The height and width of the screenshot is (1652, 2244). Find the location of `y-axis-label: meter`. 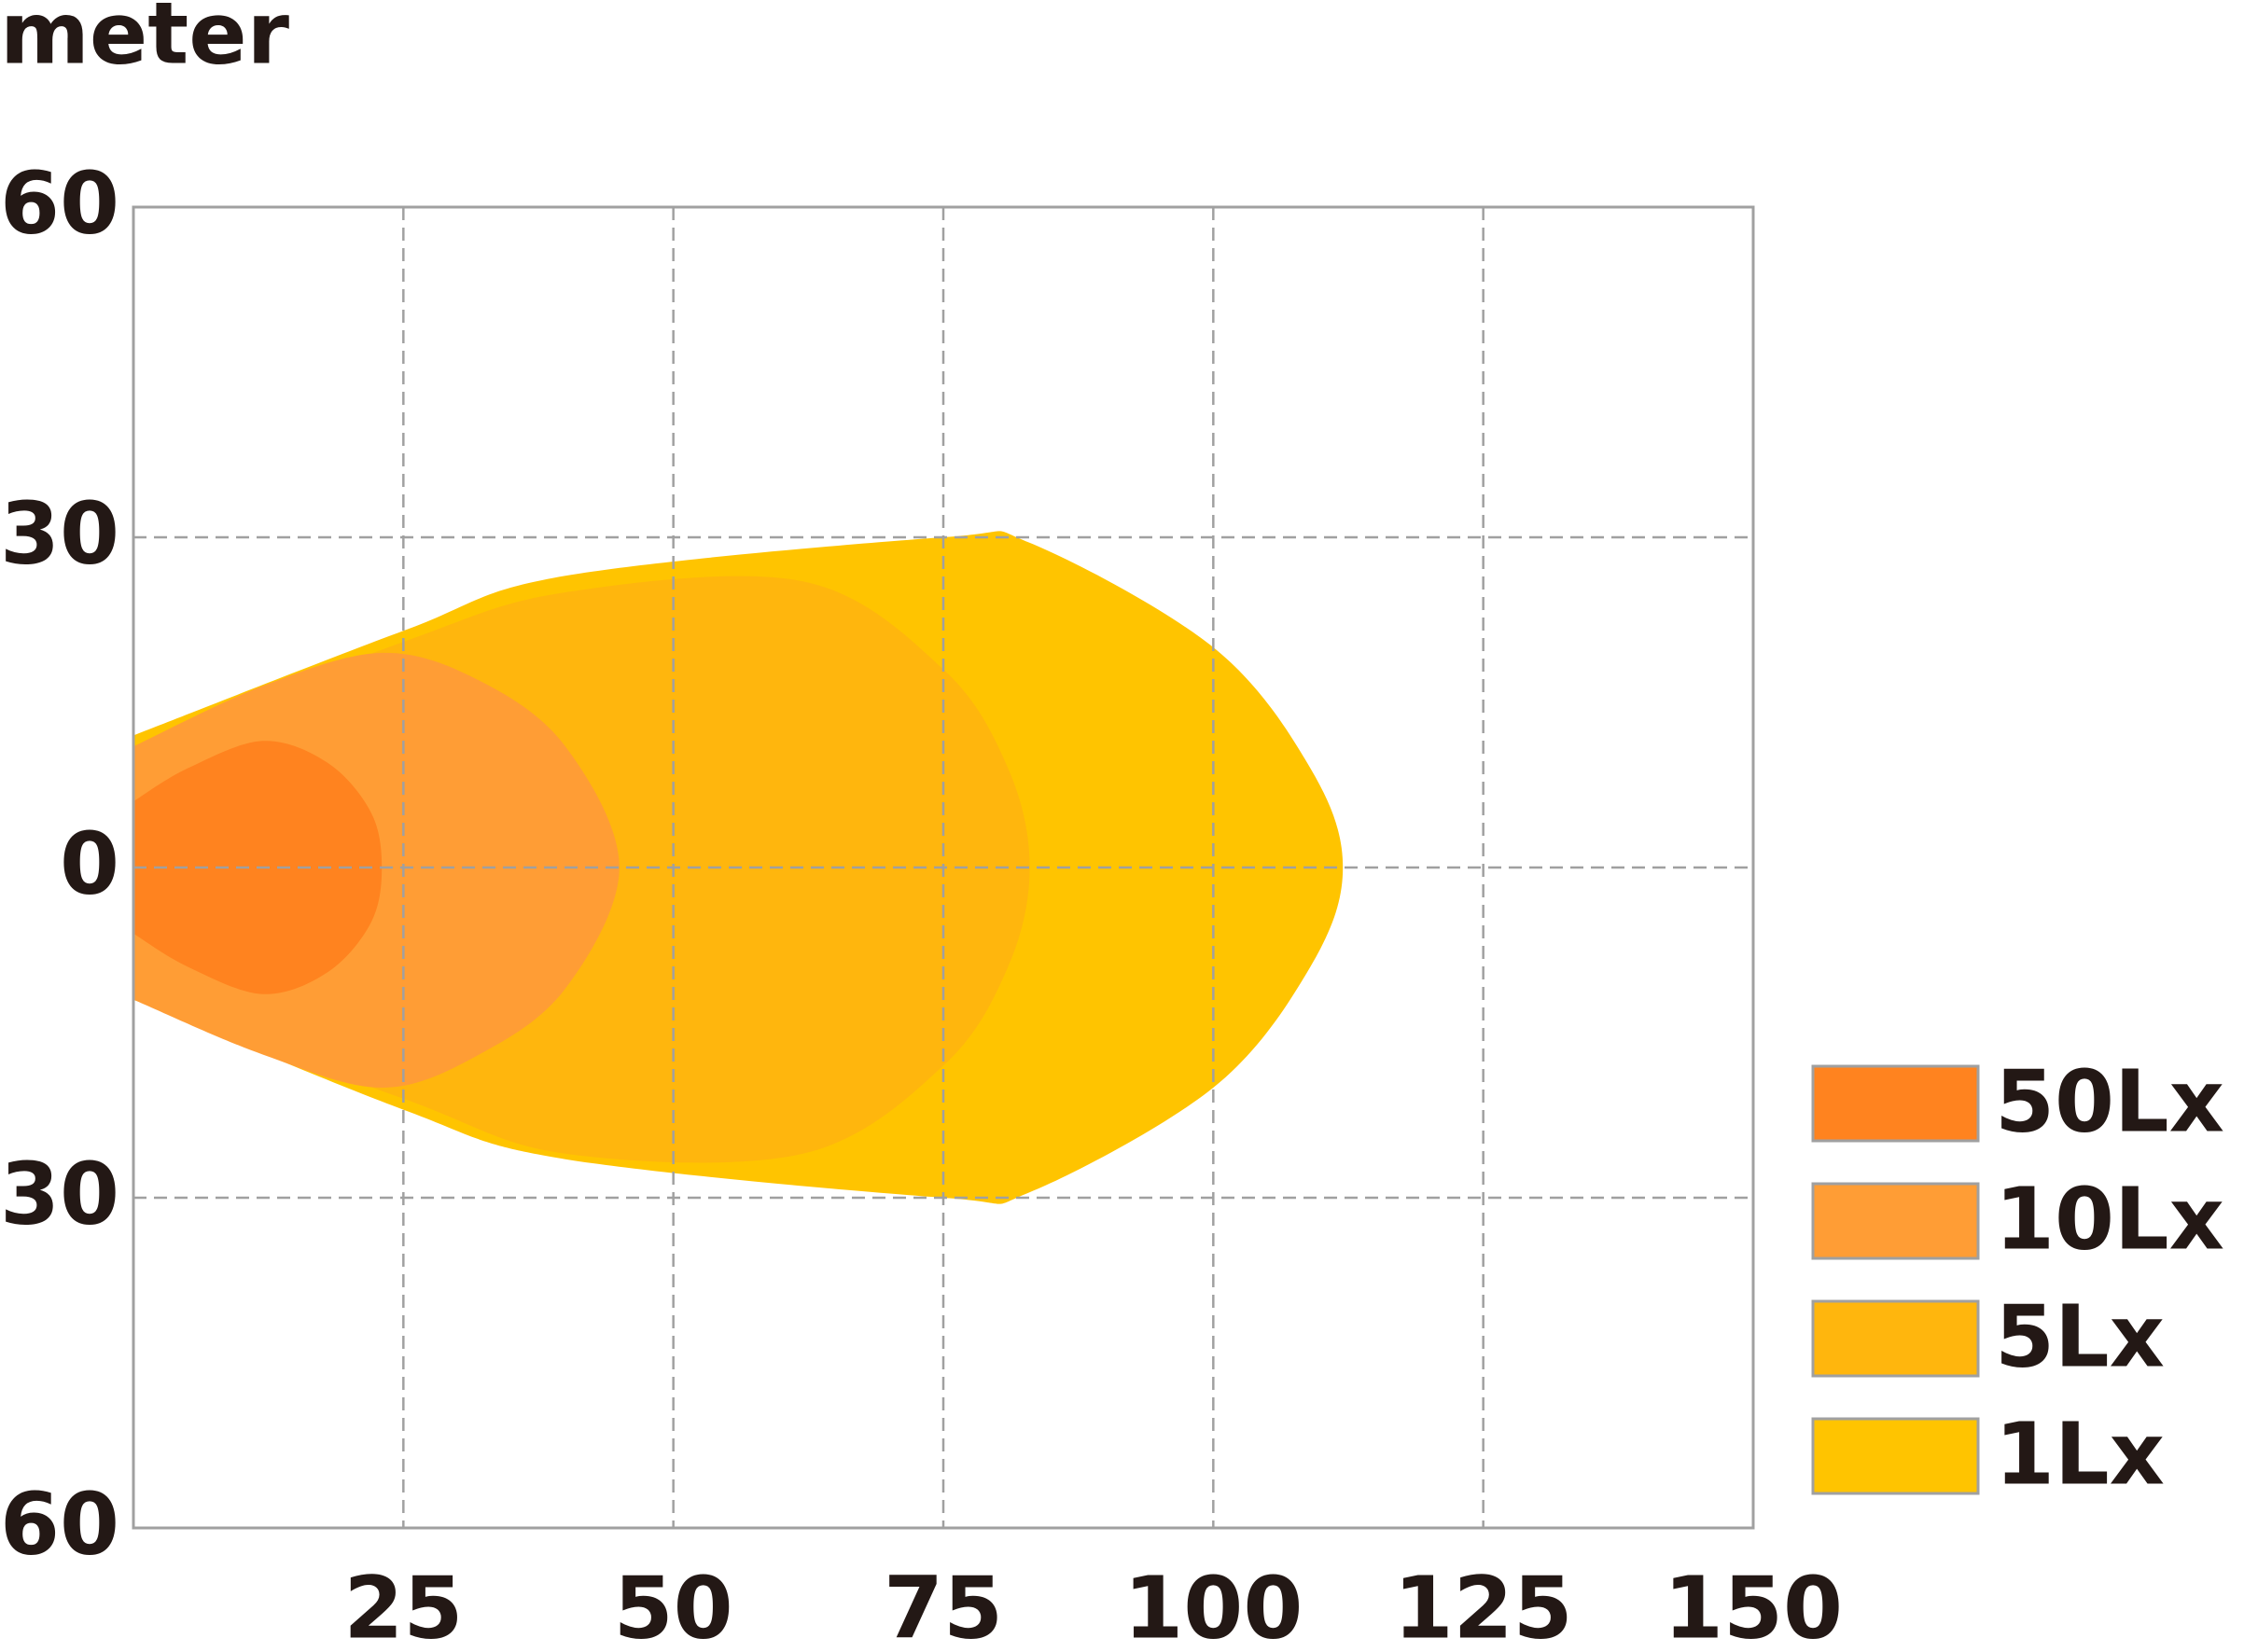

y-axis-label: meter is located at coordinates (145, 41).